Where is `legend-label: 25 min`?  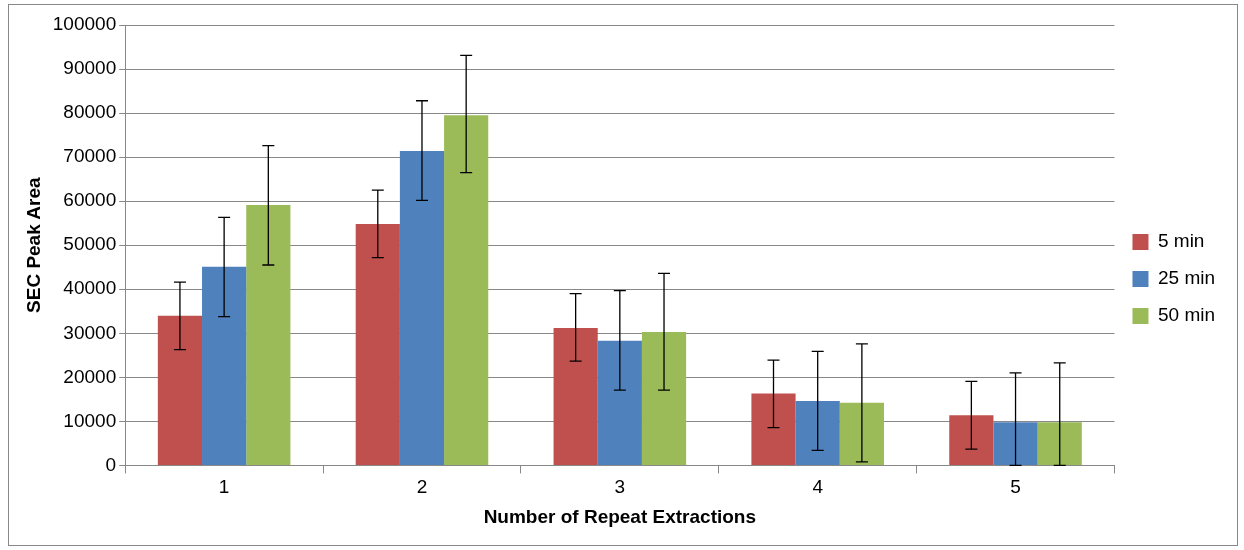
legend-label: 25 min is located at coordinates (1186, 278).